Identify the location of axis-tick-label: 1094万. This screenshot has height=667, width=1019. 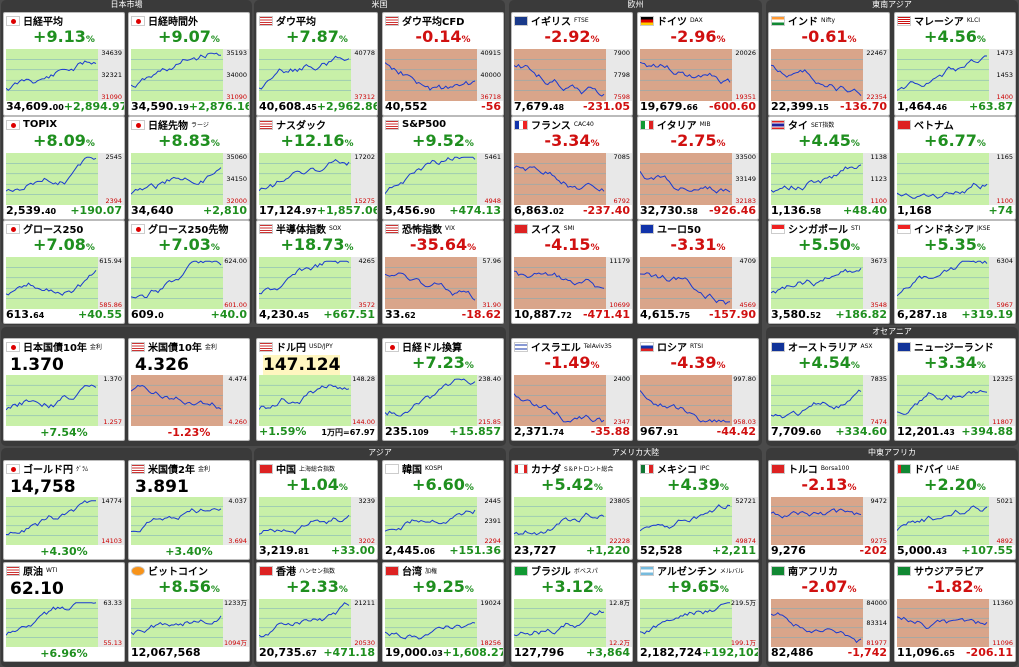
(236, 643).